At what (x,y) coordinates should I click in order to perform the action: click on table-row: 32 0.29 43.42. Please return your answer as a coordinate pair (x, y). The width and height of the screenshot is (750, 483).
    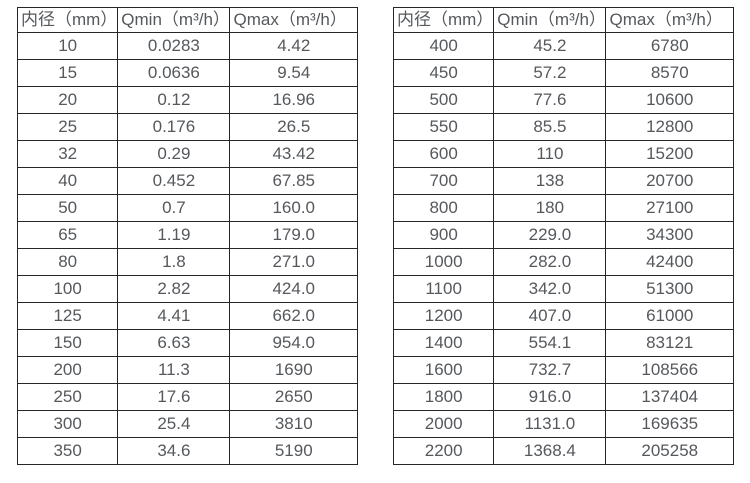
    Looking at the image, I should click on (187, 154).